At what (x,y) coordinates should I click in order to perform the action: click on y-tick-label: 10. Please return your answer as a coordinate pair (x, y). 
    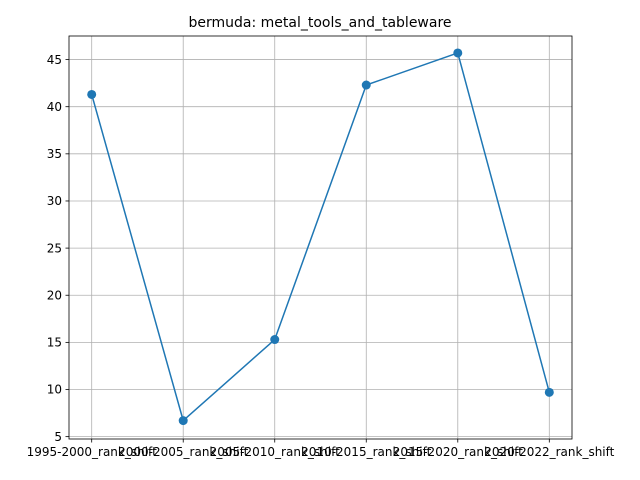
    Looking at the image, I should click on (54, 390).